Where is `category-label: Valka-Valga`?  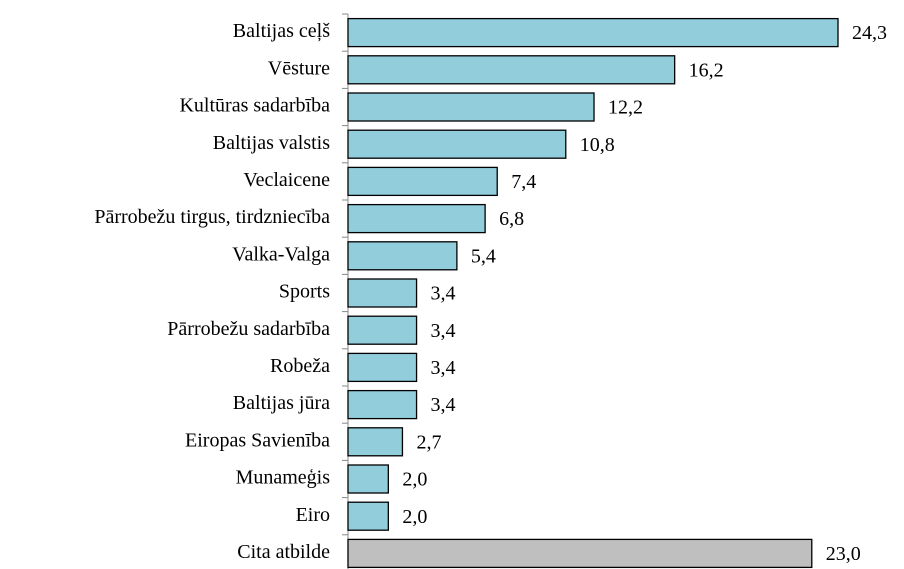
category-label: Valka-Valga is located at coordinates (281, 254).